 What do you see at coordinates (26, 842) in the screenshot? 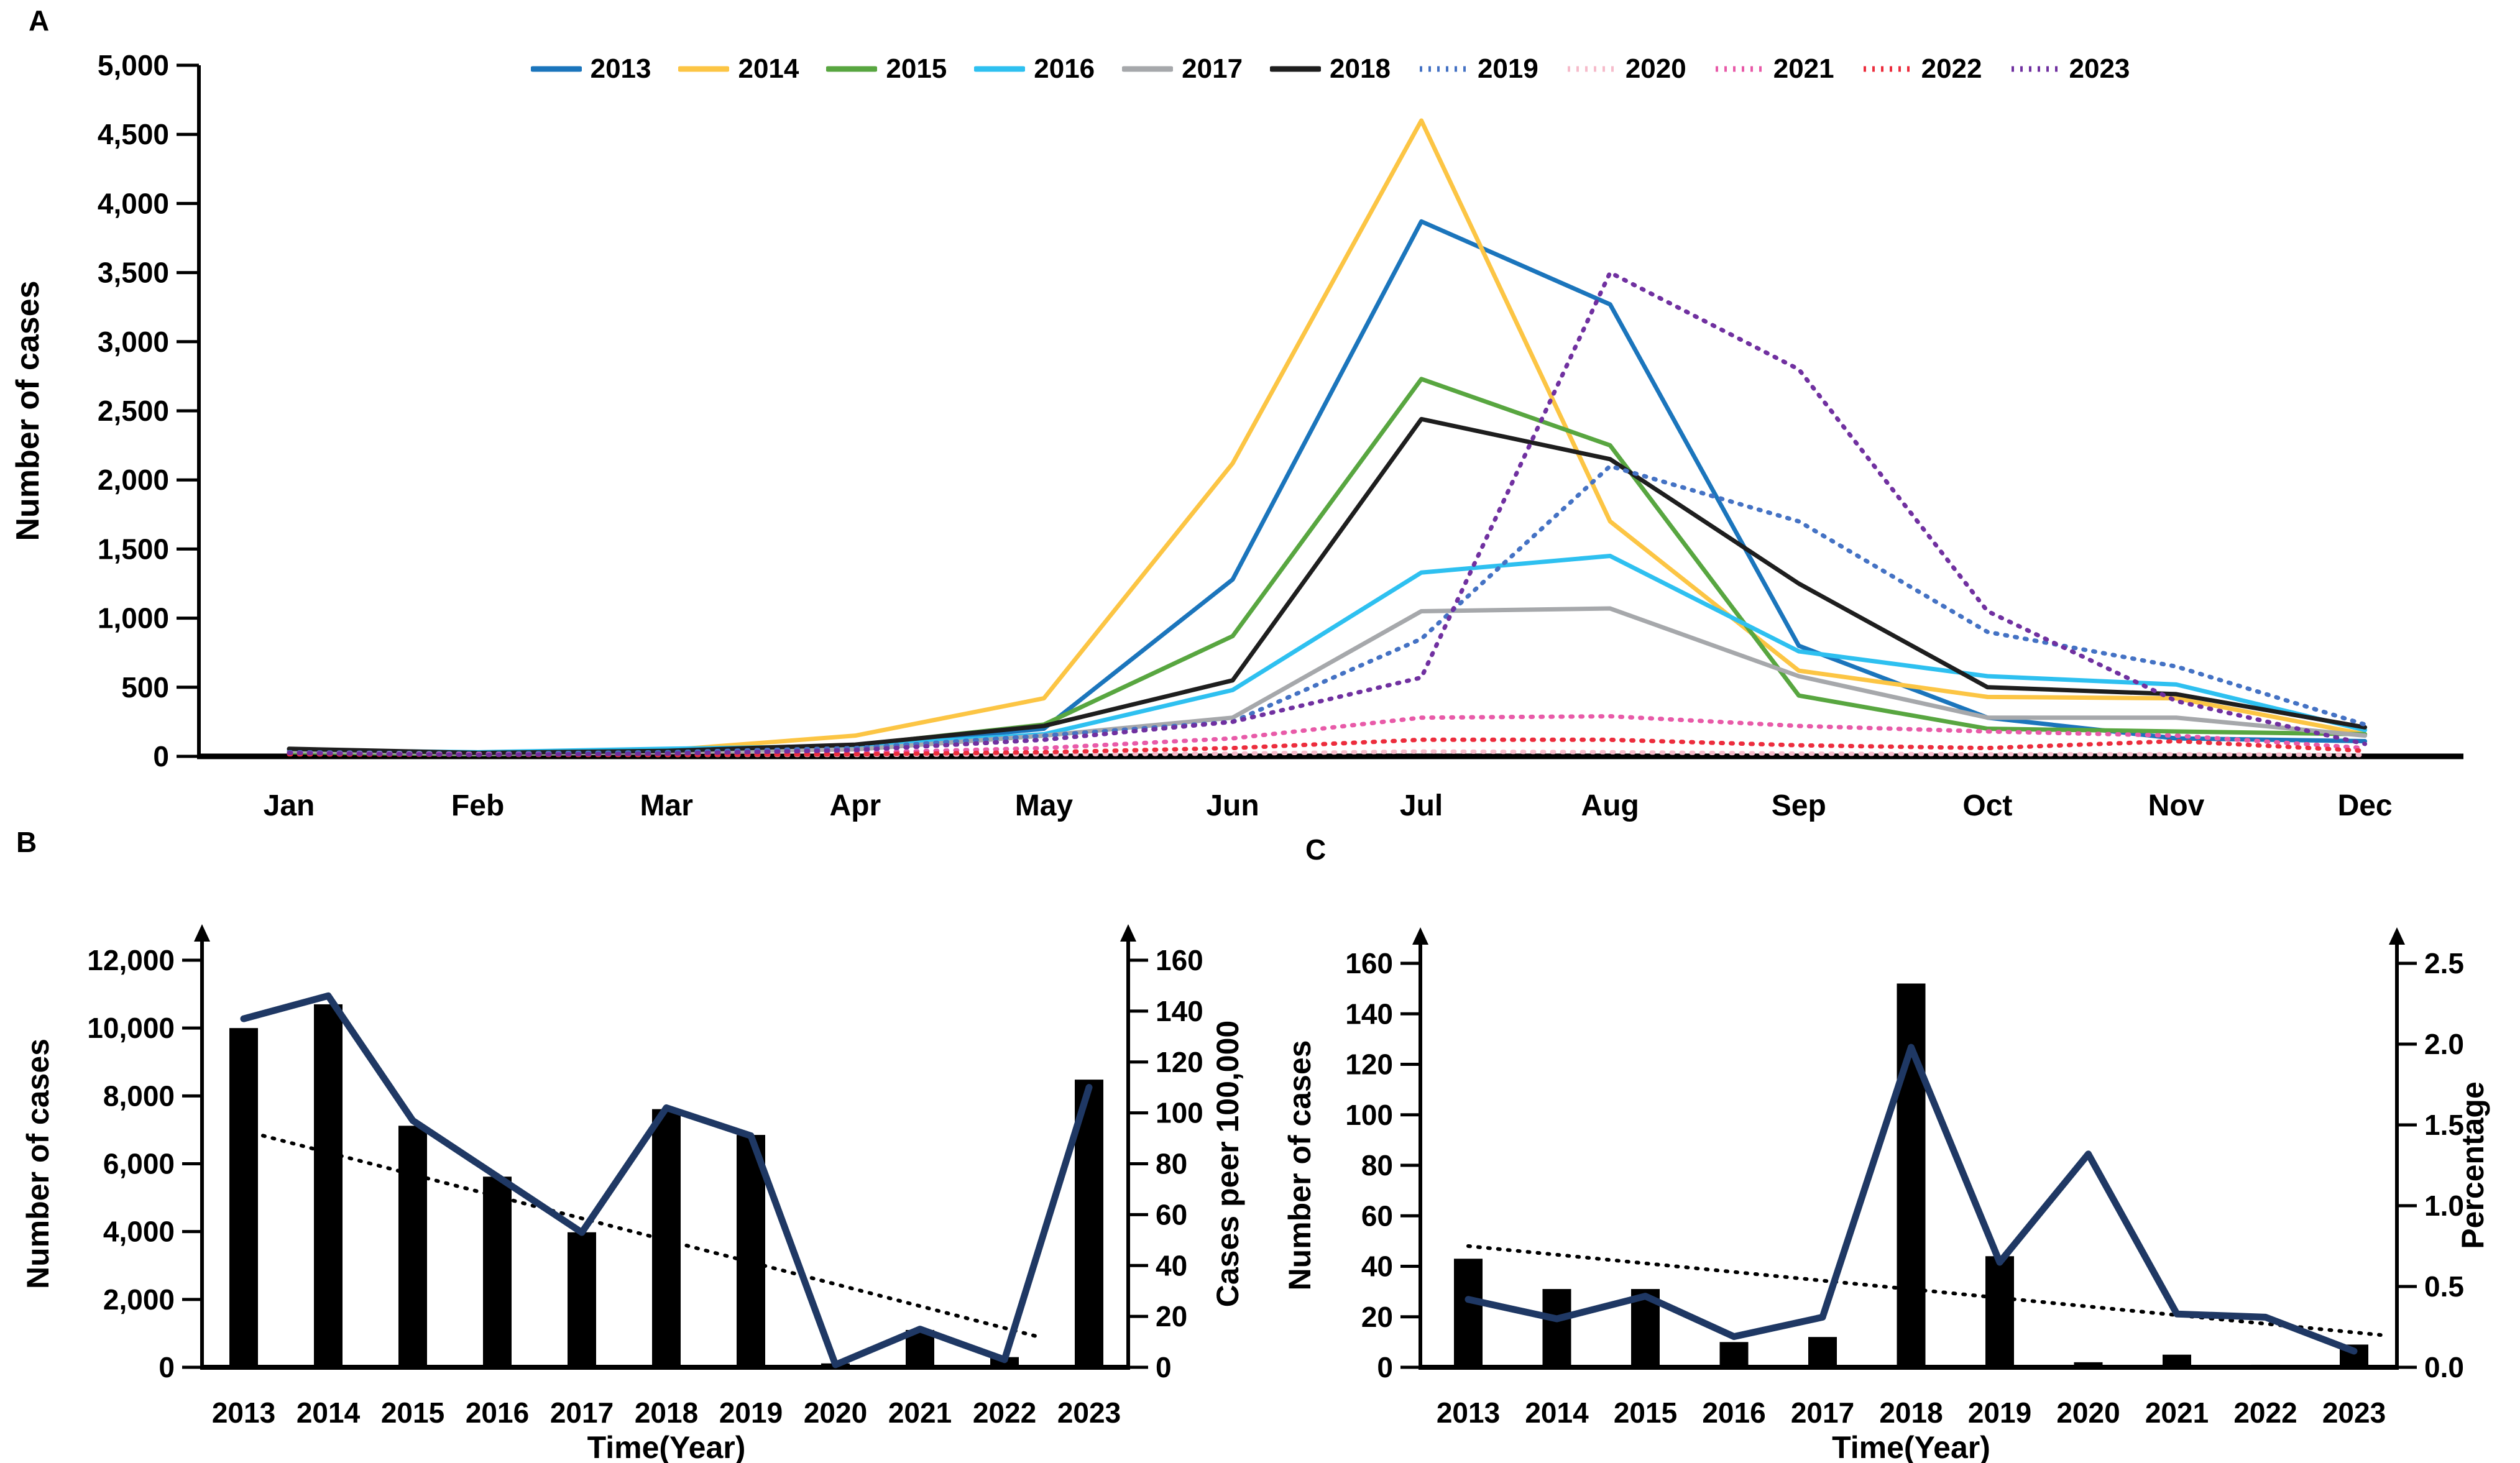
I see `panel-label-b: B` at bounding box center [26, 842].